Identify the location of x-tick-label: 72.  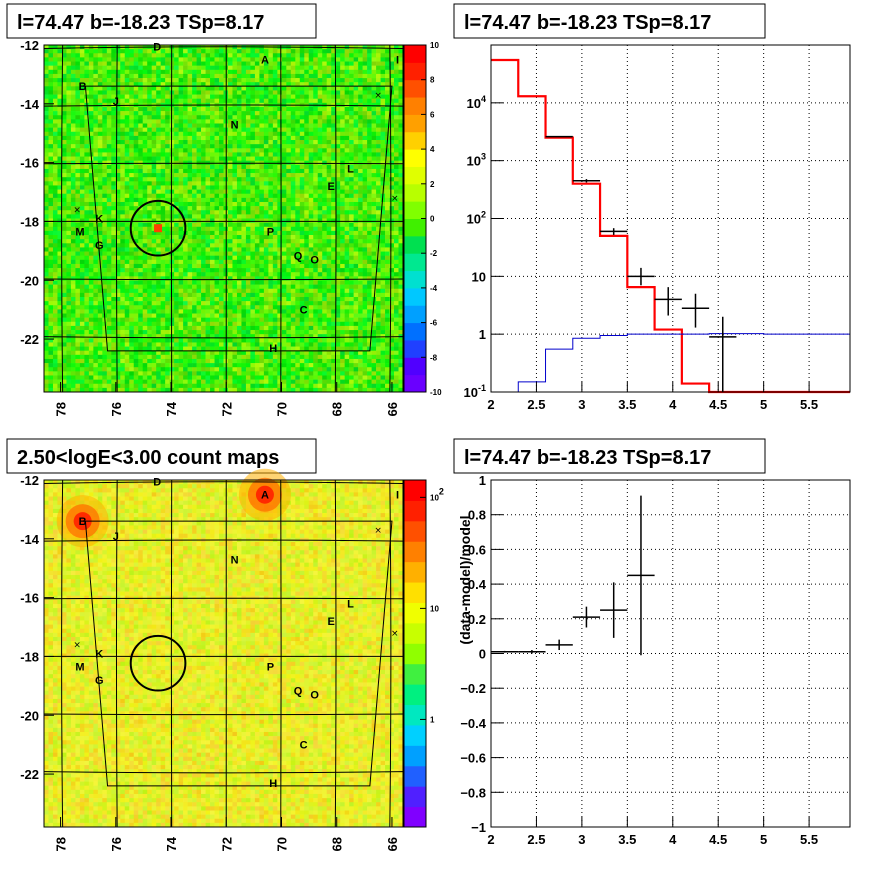
(226, 409).